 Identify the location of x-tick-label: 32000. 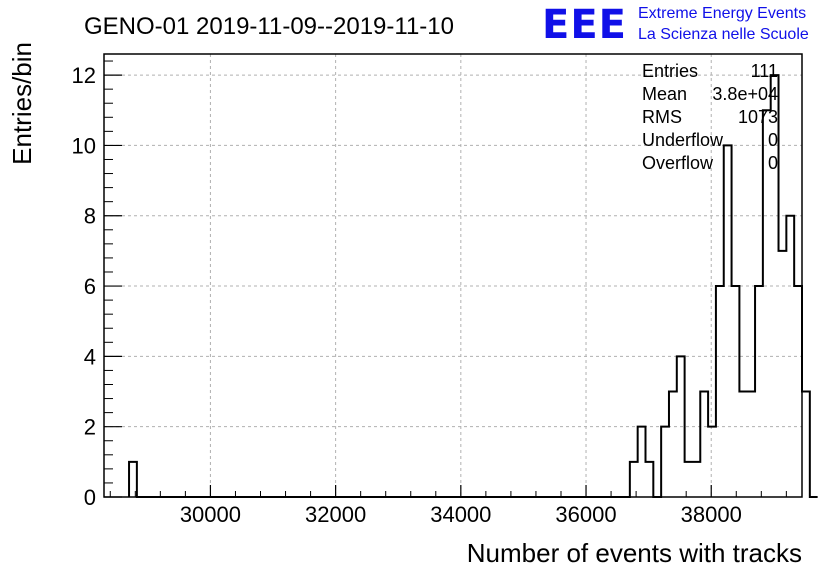
(335, 514).